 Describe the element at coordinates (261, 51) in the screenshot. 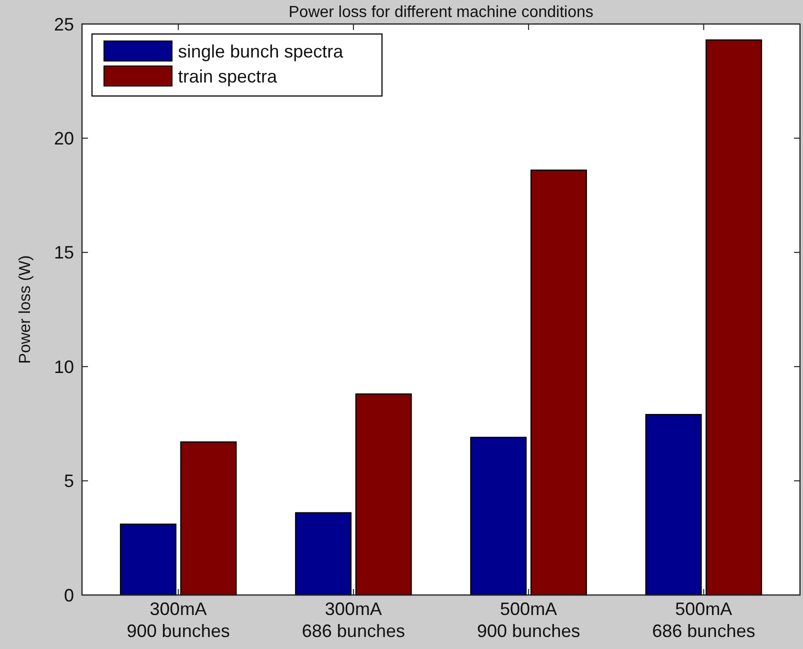

I see `legend-label: single bunch spectra` at that location.